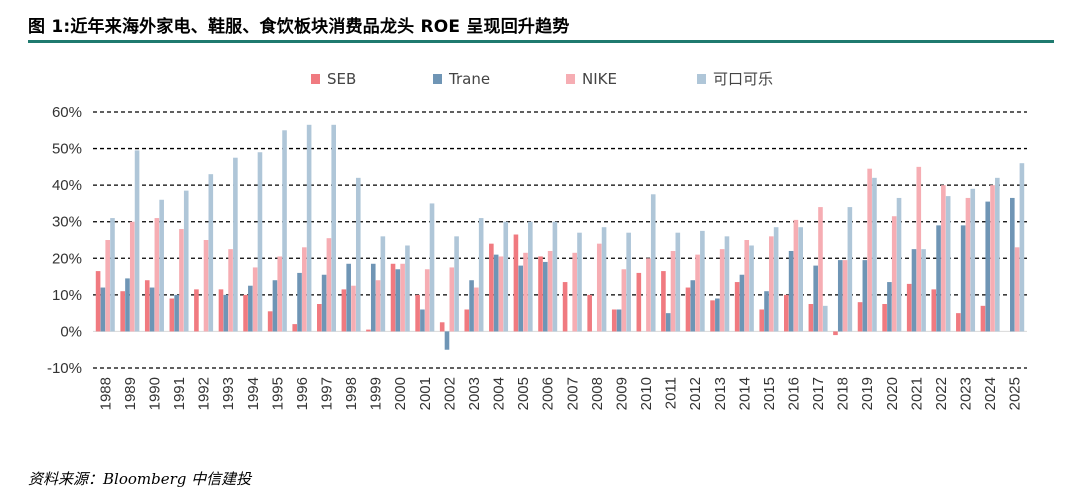 Image resolution: width=1080 pixels, height=501 pixels. Describe the element at coordinates (452, 299) in the screenshot. I see `bar-NIKE-2002` at that location.